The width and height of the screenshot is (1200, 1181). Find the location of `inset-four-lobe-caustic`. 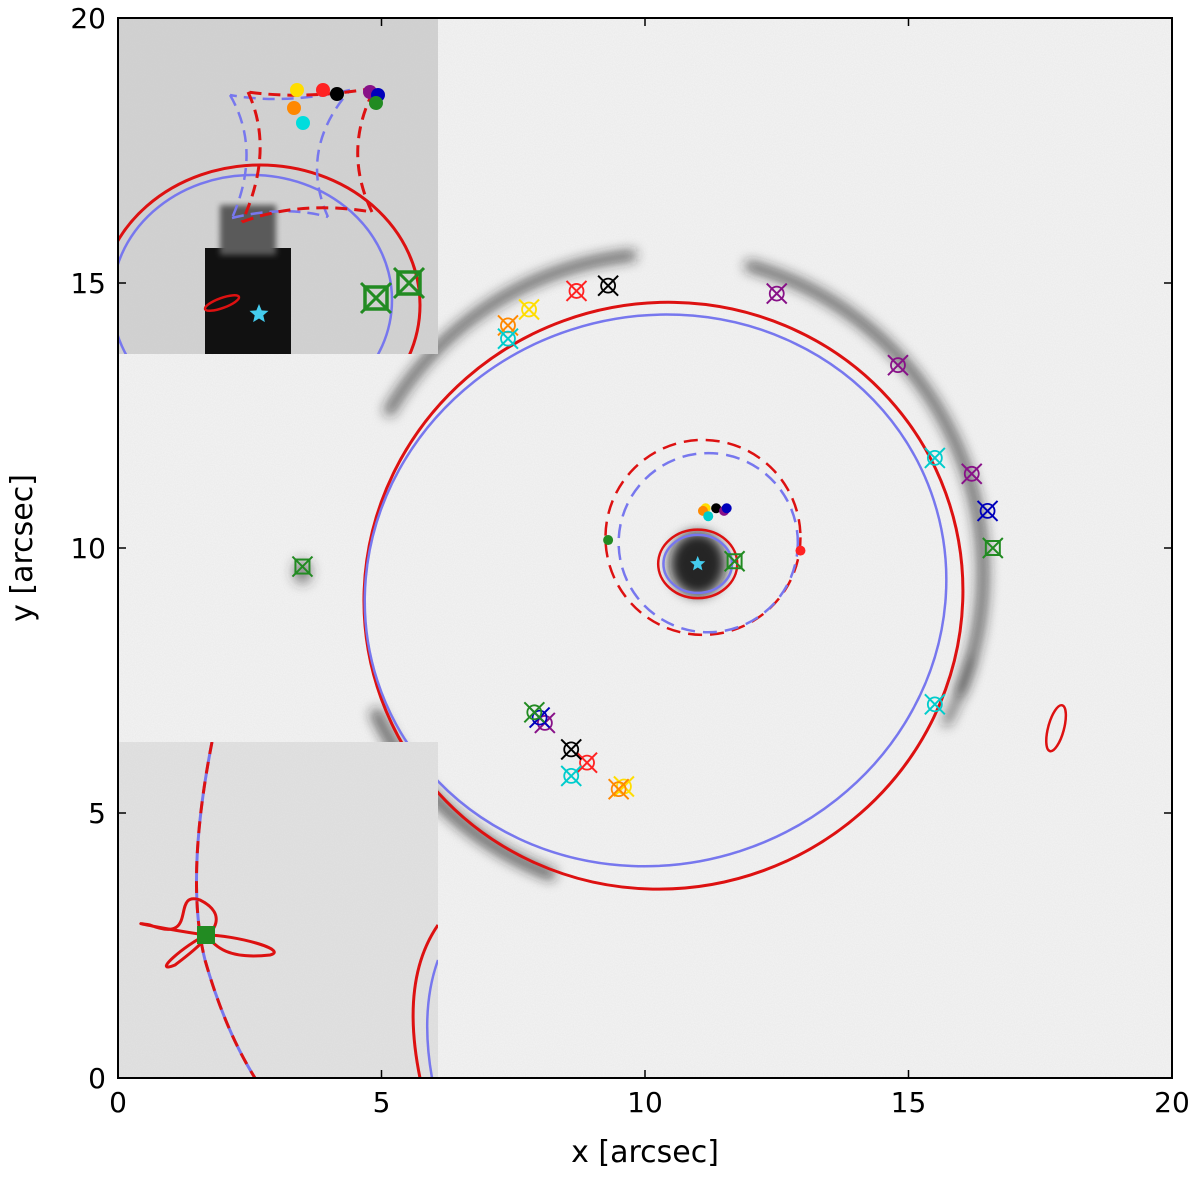

inset-four-lobe-caustic is located at coordinates (207, 933).